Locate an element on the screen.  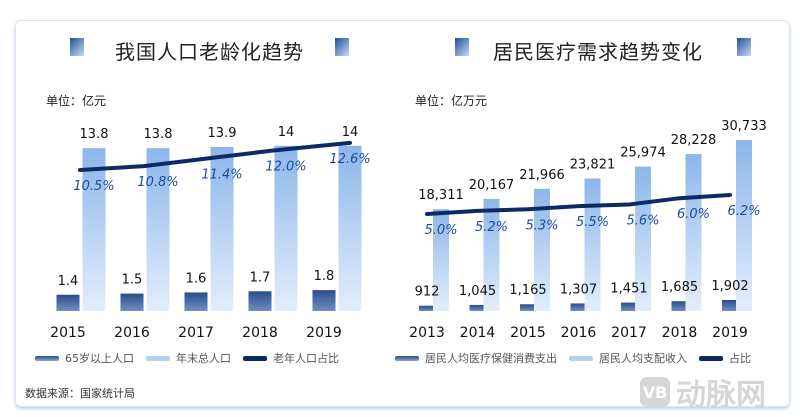
x-tick-label: 2014 is located at coordinates (478, 333).